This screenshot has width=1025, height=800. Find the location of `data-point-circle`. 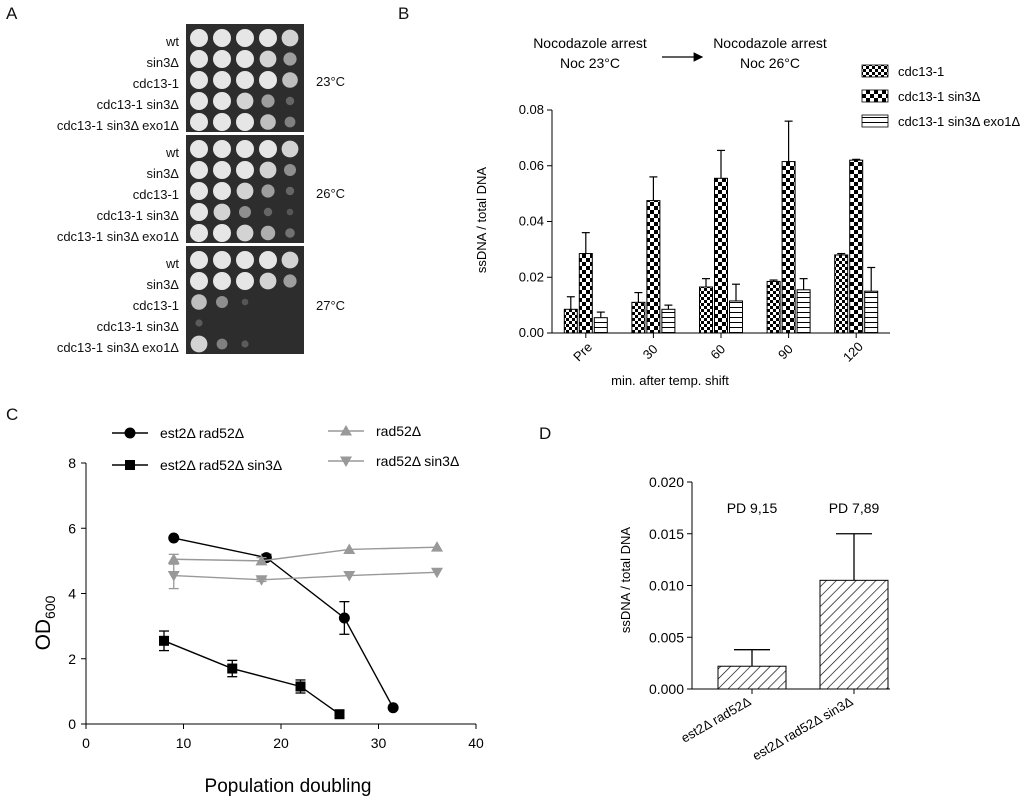

data-point-circle is located at coordinates (174, 538).